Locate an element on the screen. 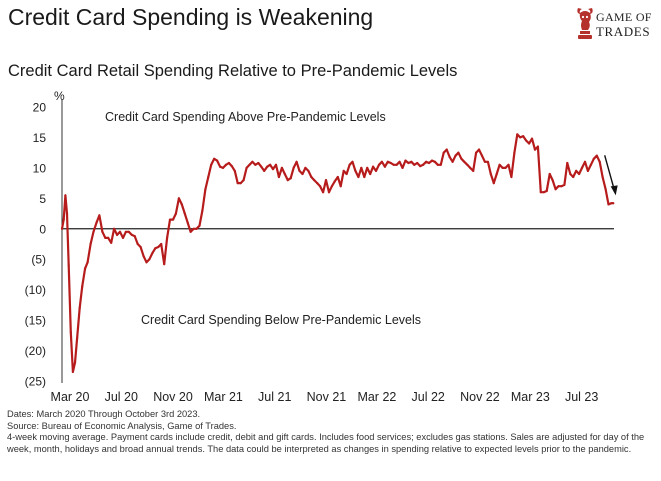 This screenshot has height=481, width=661. y-tick-label: (15) is located at coordinates (35, 321).